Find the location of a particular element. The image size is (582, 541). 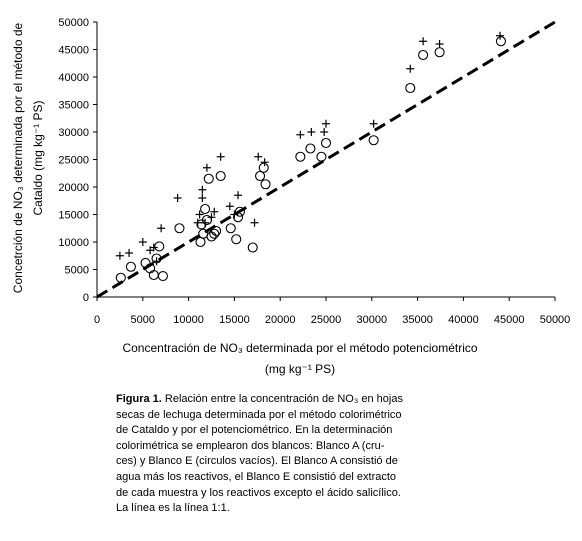

caption-line-8: La línea es la línea 1:1. is located at coordinates (173, 508).